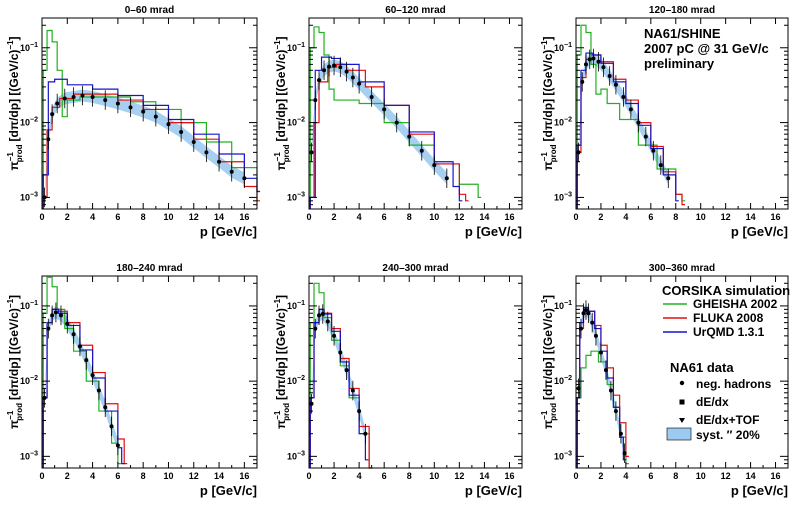 The height and width of the screenshot is (516, 807). I want to click on y-axis-label: π−1prod[dπ/dp] [(GeV/c)−1], so click(15, 362).